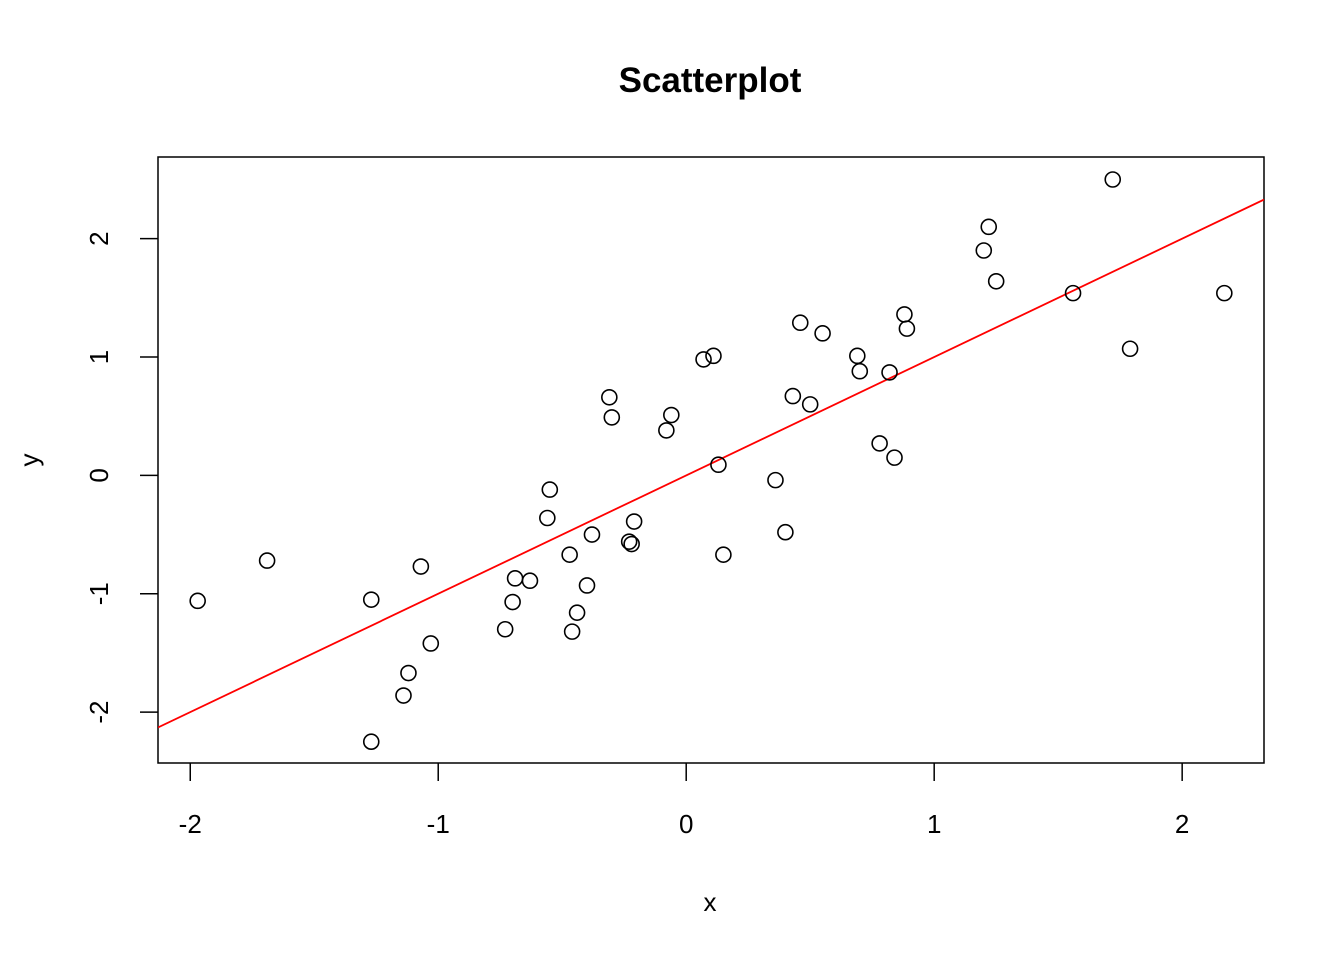  I want to click on x-tick-label: -1, so click(438, 824).